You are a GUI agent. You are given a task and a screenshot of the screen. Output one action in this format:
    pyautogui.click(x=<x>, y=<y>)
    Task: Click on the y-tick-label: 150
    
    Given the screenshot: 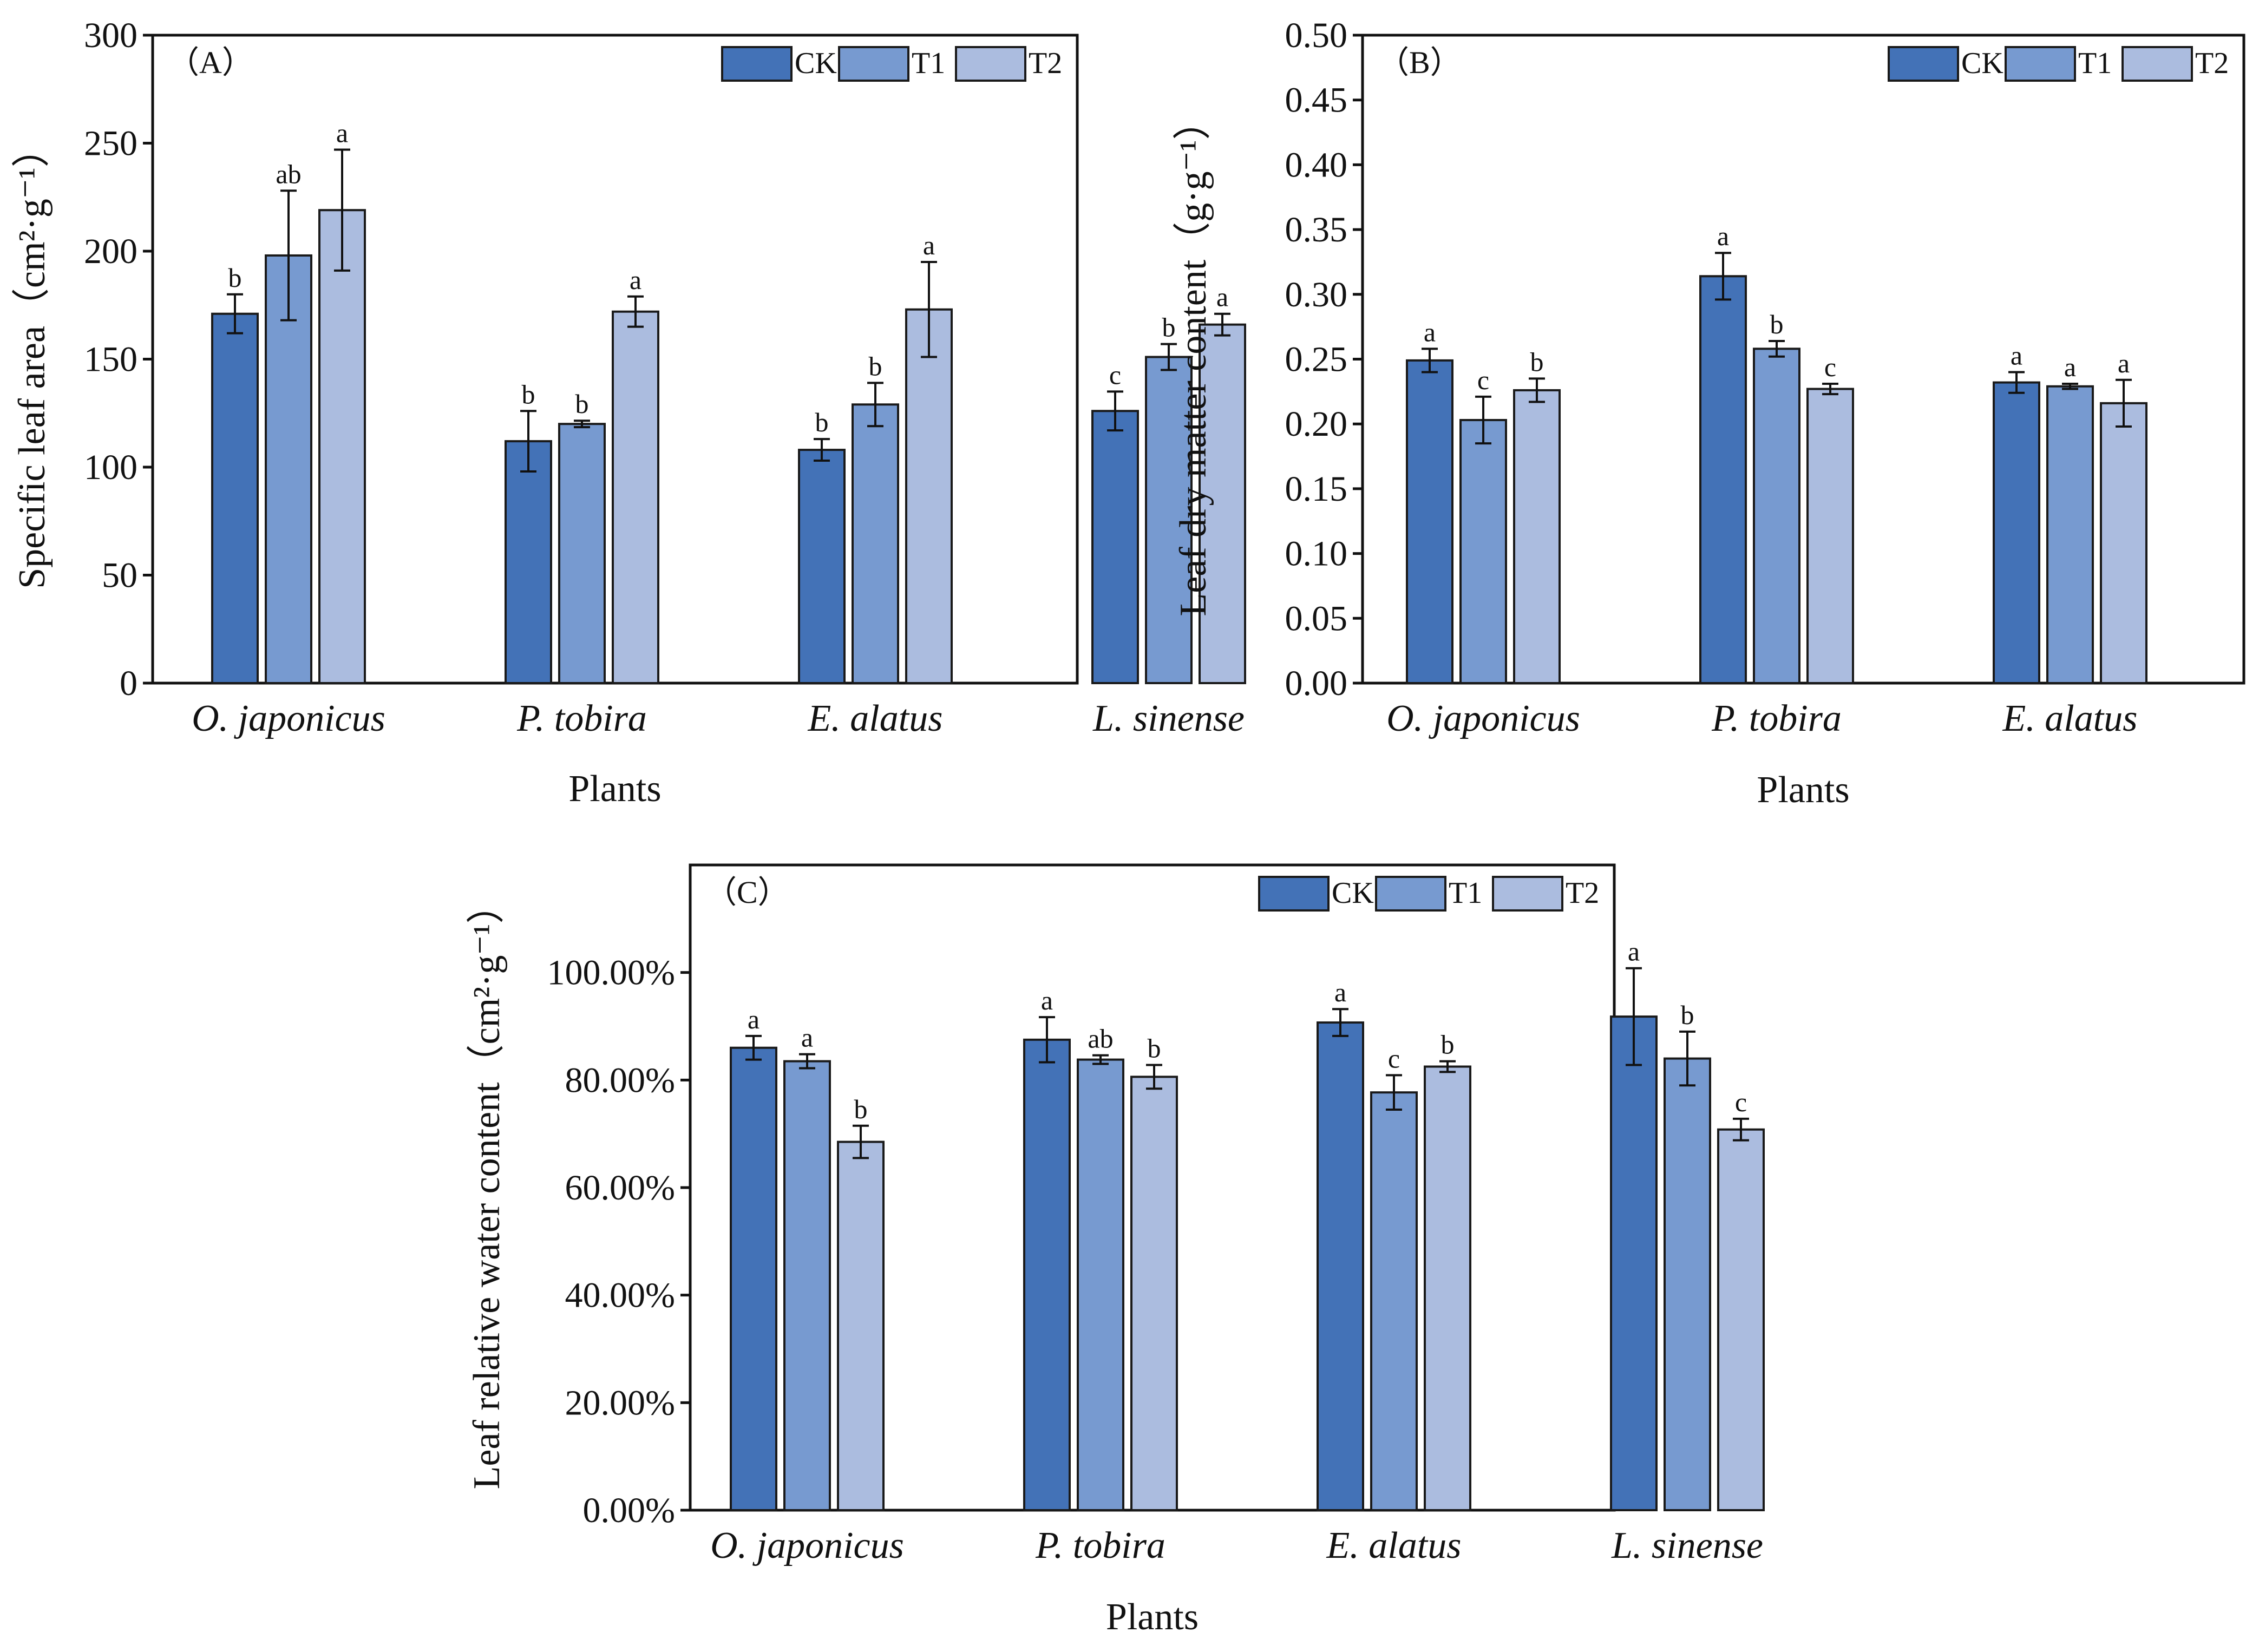 What is the action you would take?
    pyautogui.click(x=110, y=359)
    